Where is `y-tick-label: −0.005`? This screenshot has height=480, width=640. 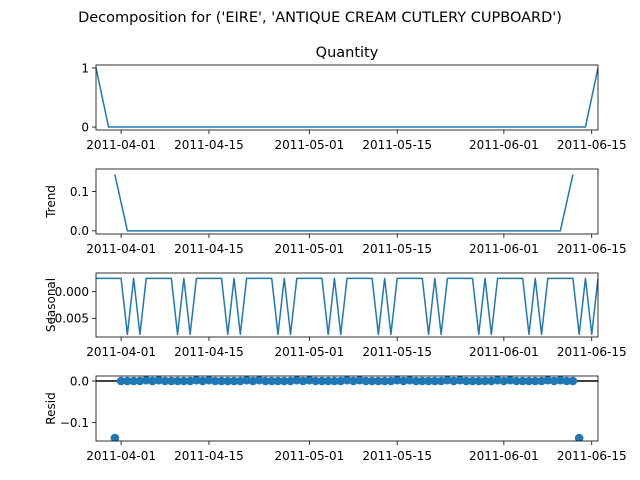
y-tick-label: −0.005 is located at coordinates (67, 319).